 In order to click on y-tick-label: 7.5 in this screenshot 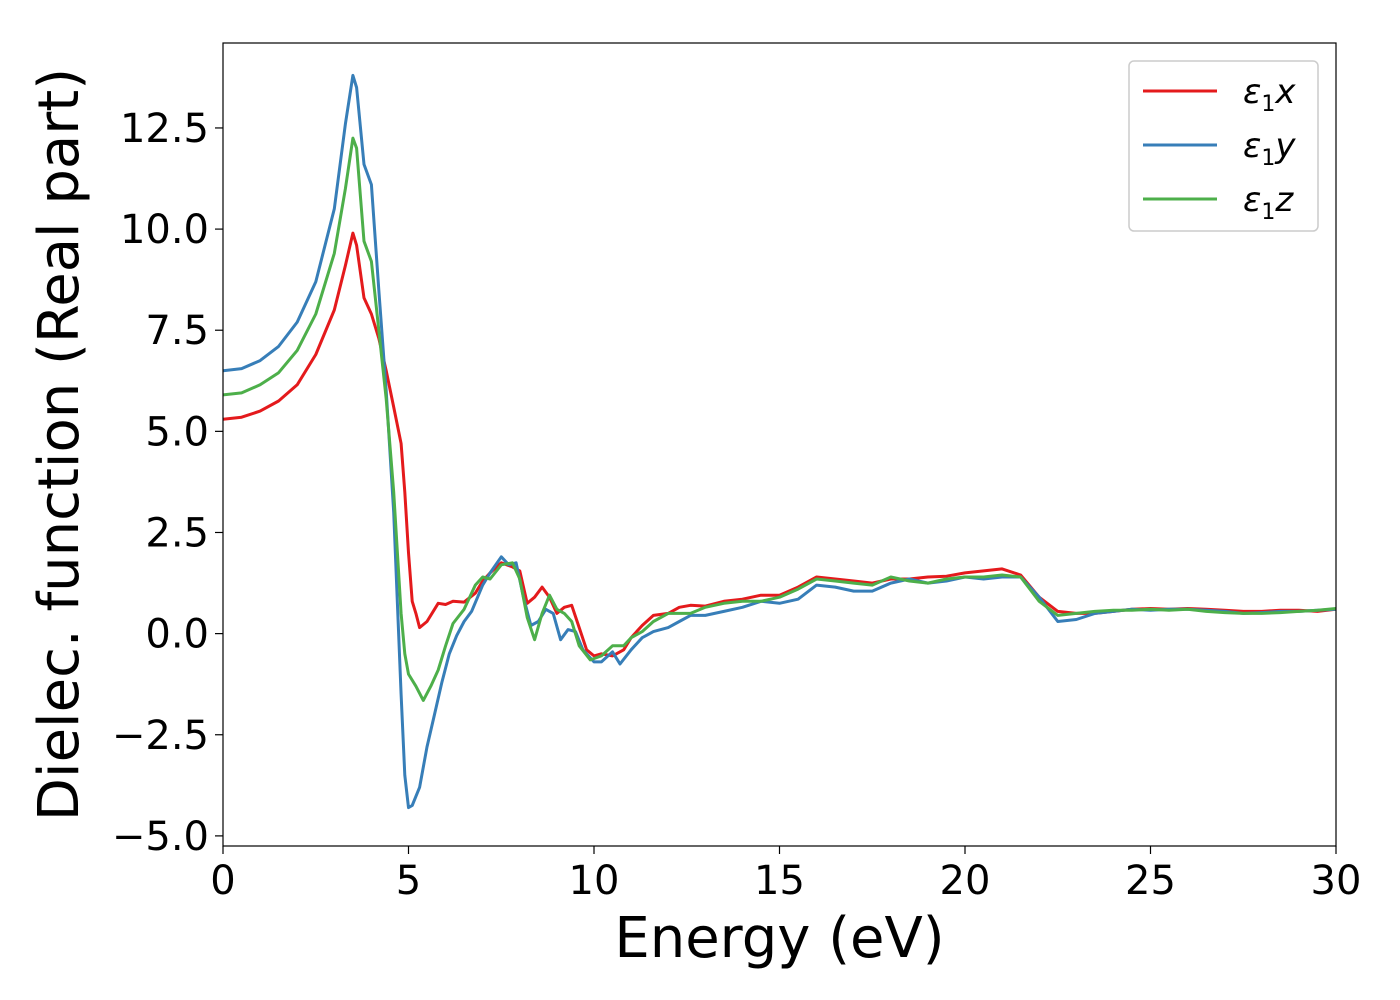, I will do `click(177, 331)`.